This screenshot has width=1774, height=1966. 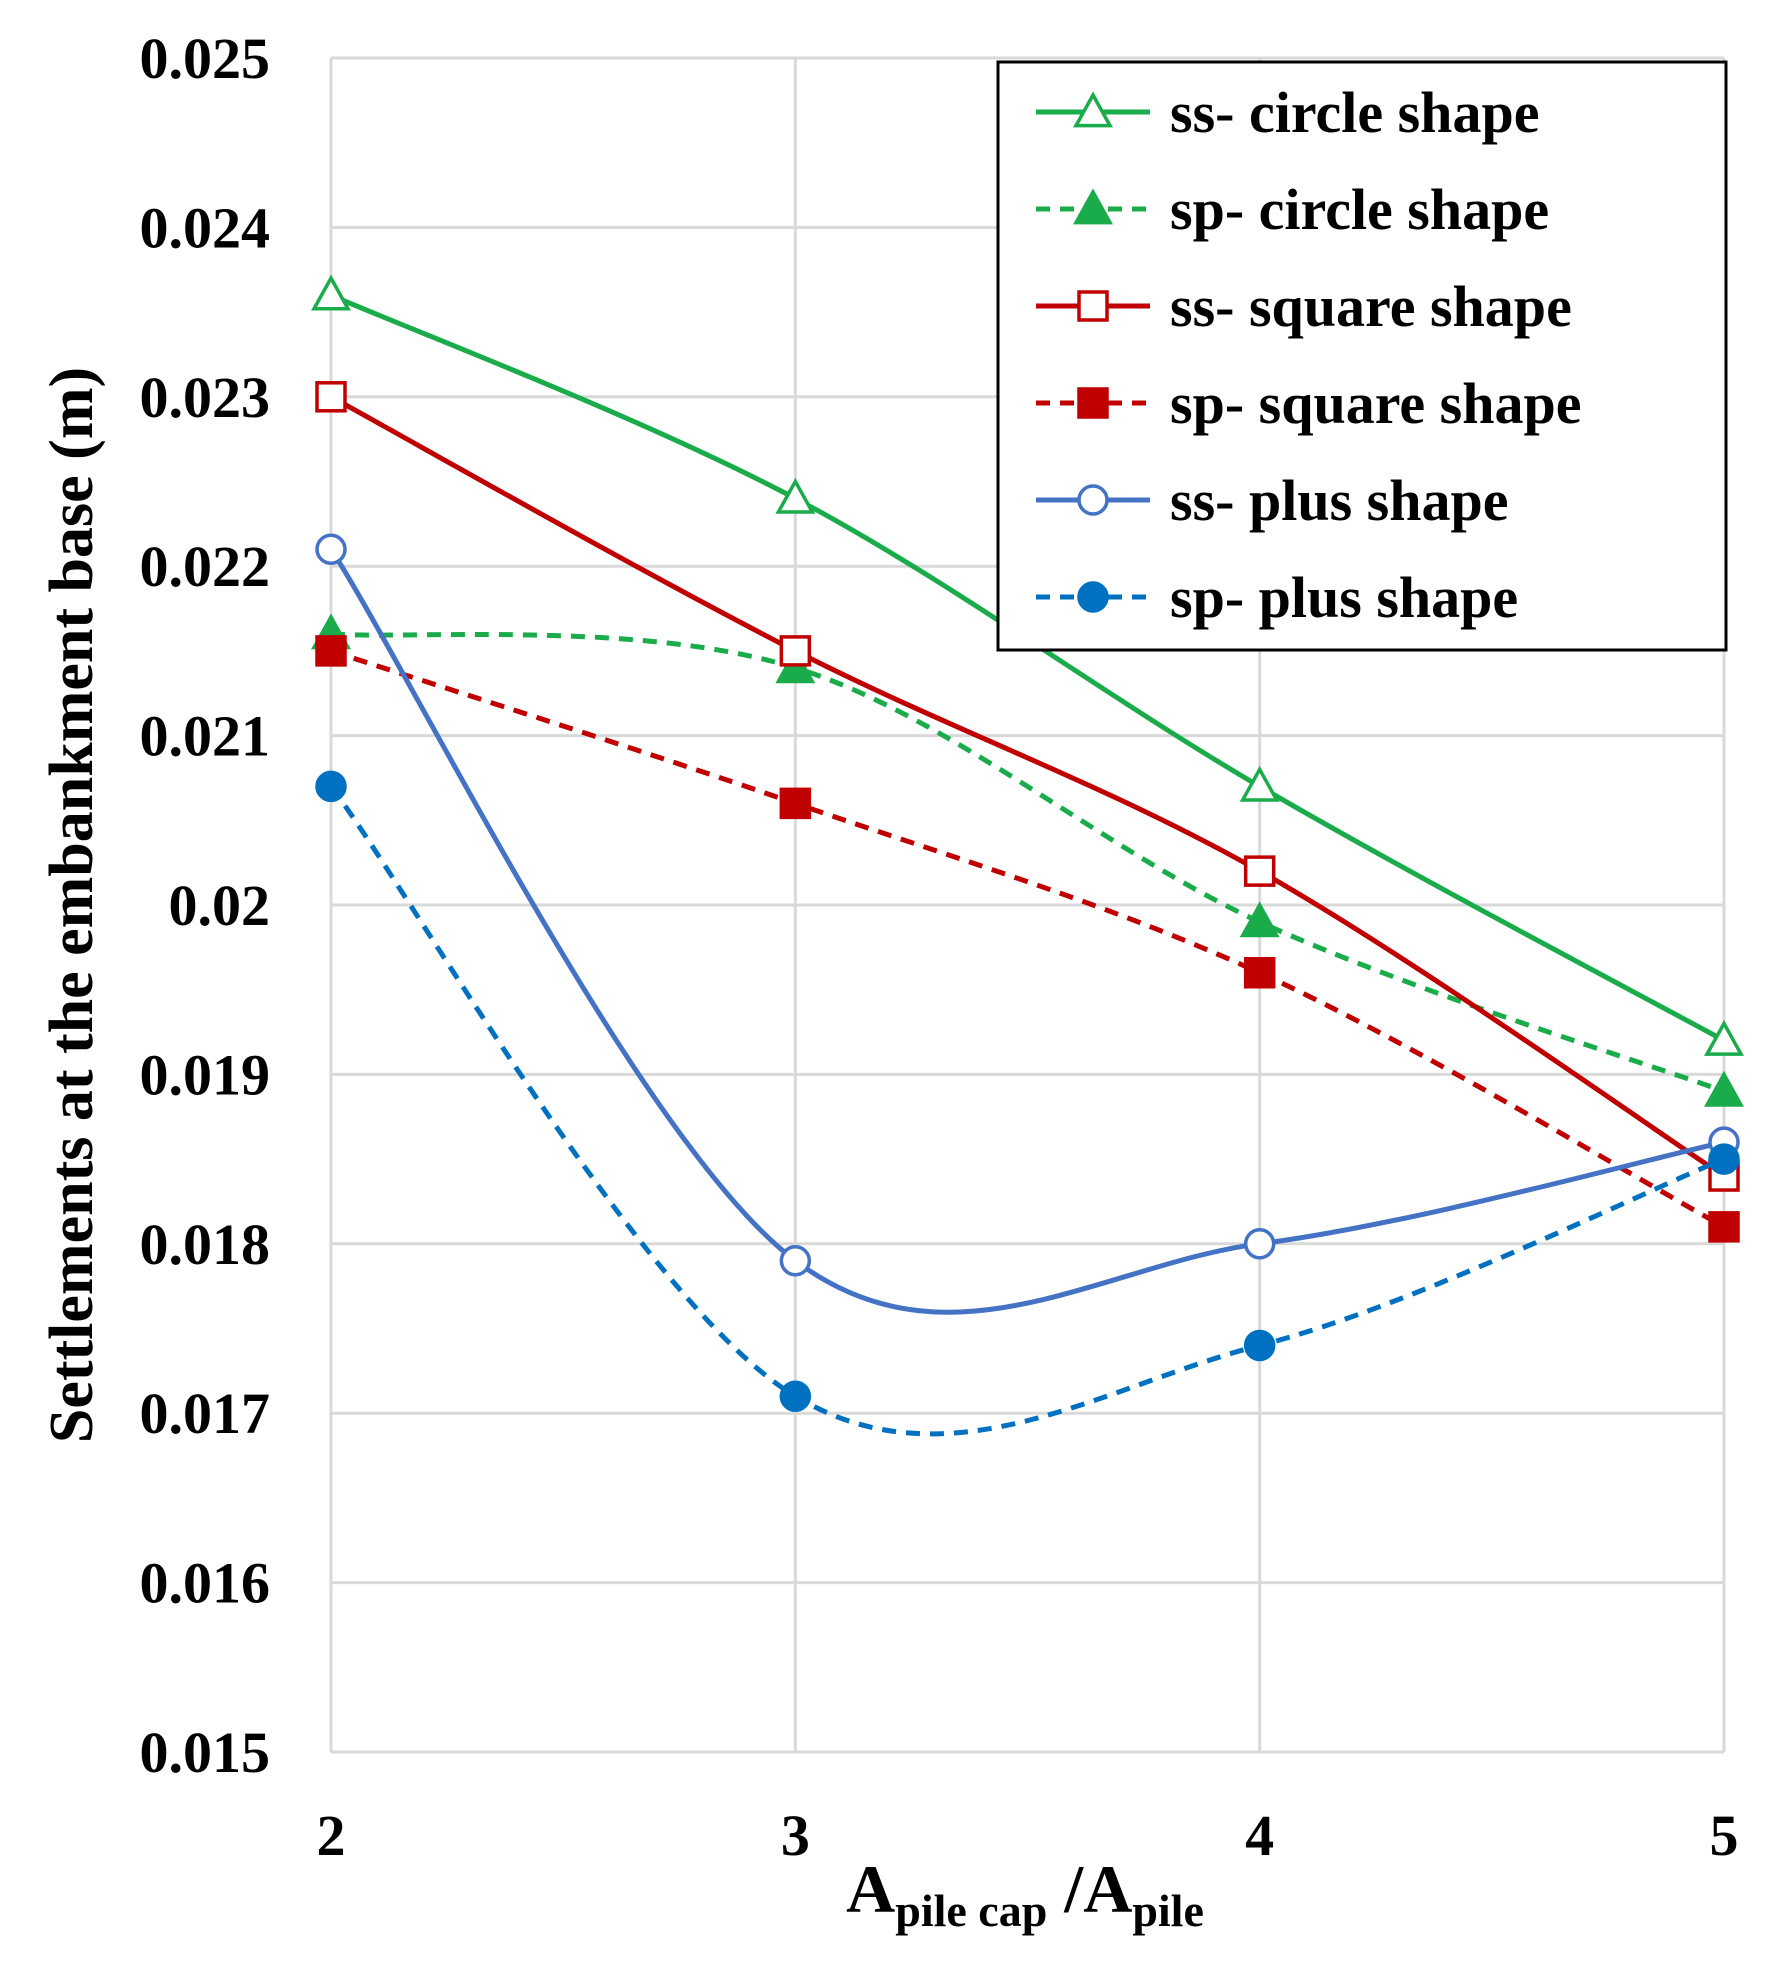 I want to click on y-tick-label: 0.016, so click(x=205, y=1583).